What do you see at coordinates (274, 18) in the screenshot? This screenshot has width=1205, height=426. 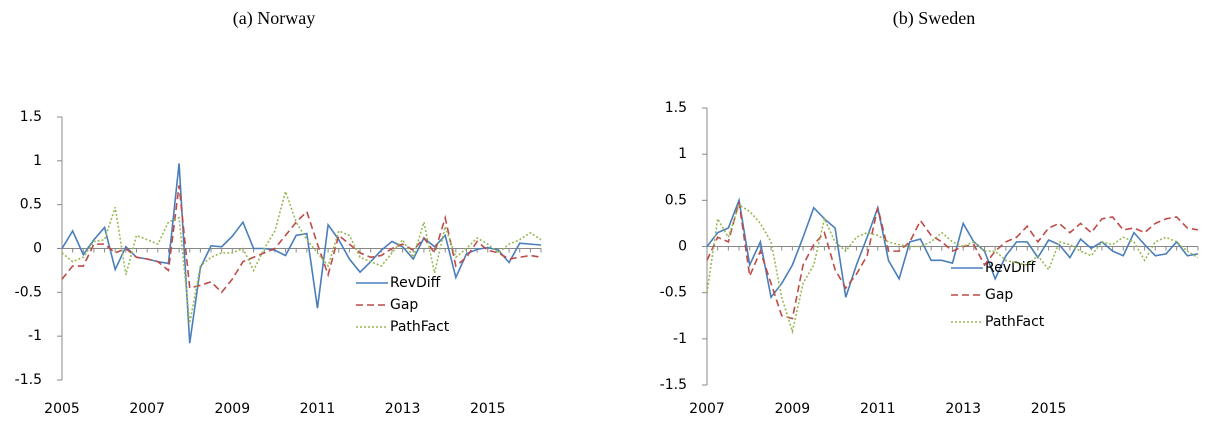 I see `chart-title: (a) Norway` at bounding box center [274, 18].